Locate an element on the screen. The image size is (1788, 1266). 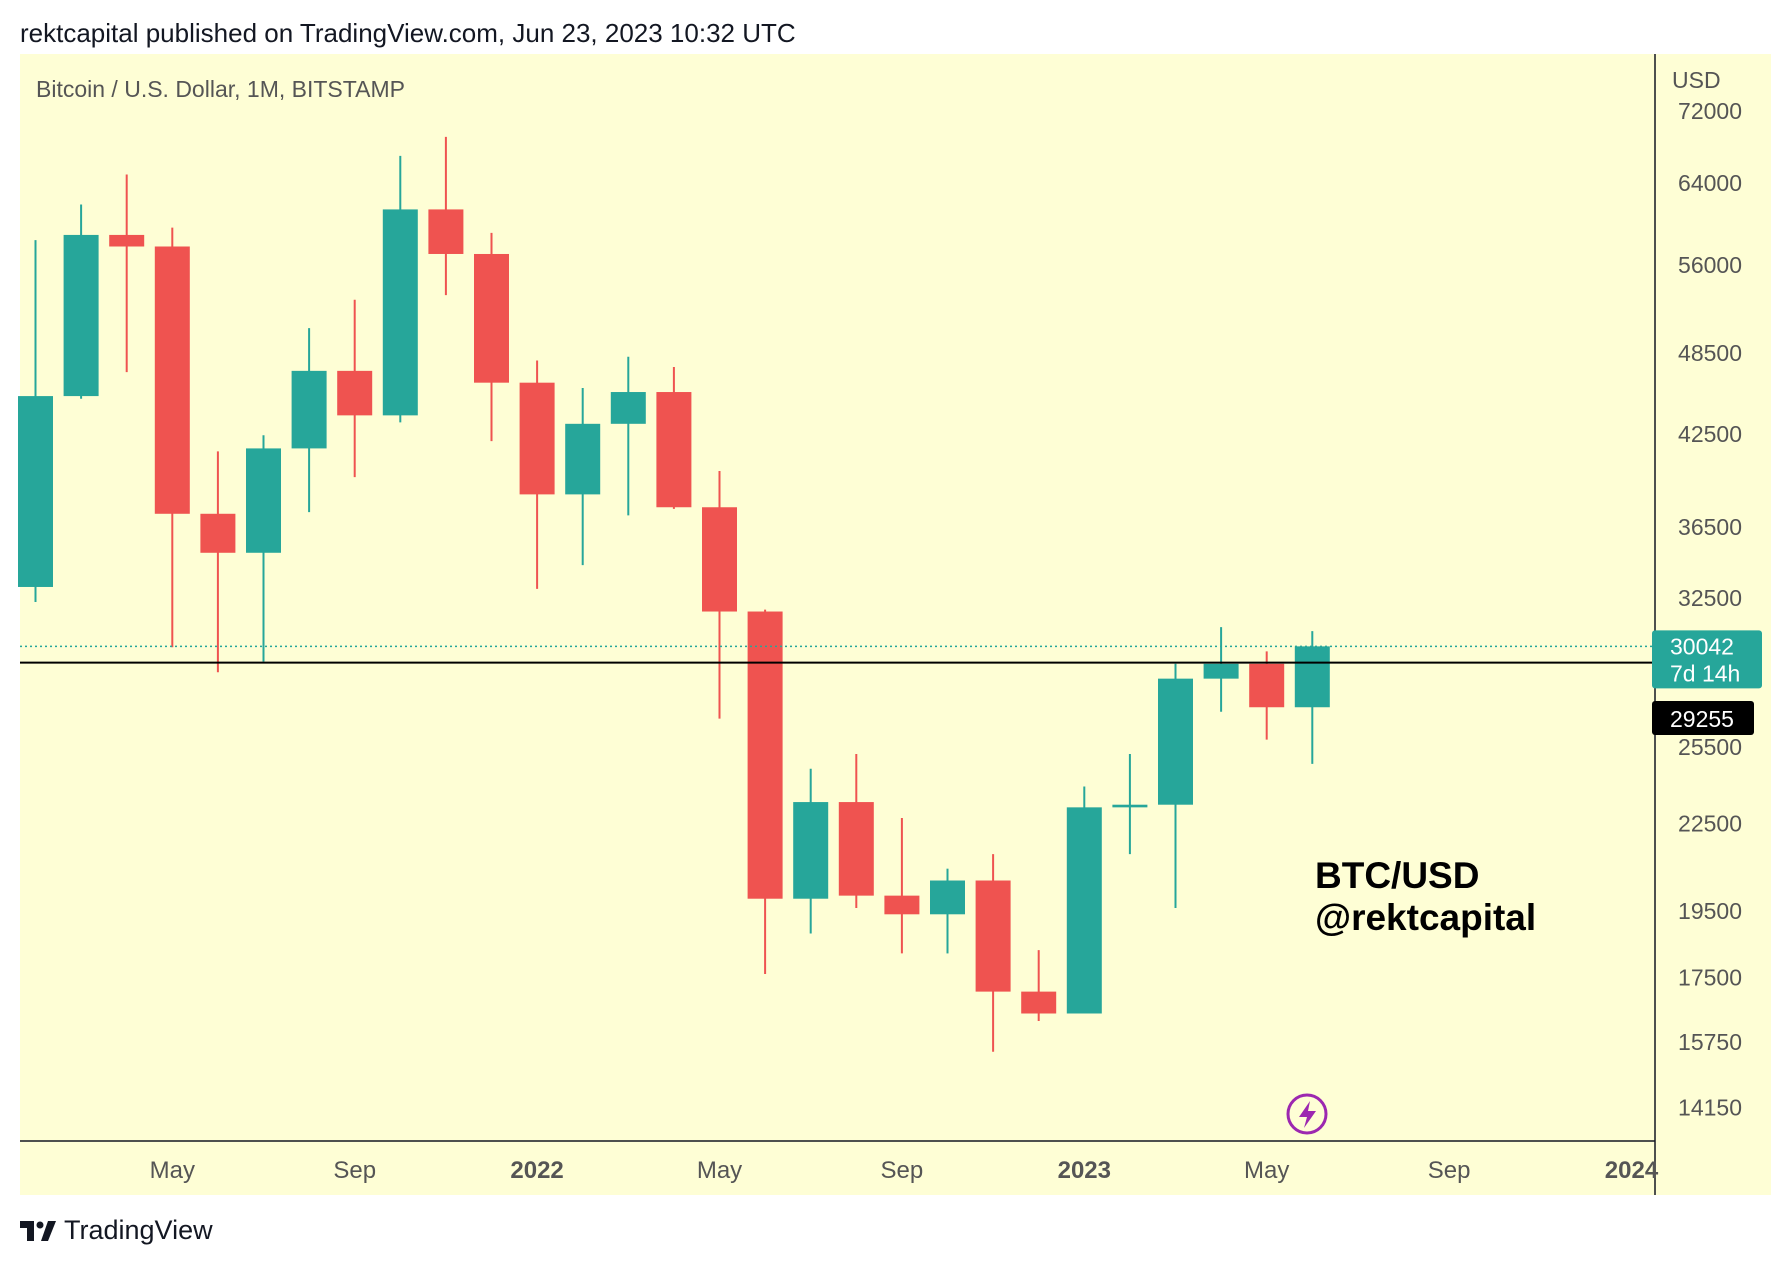
annotation-author: @rektcapital is located at coordinates (1425, 917).